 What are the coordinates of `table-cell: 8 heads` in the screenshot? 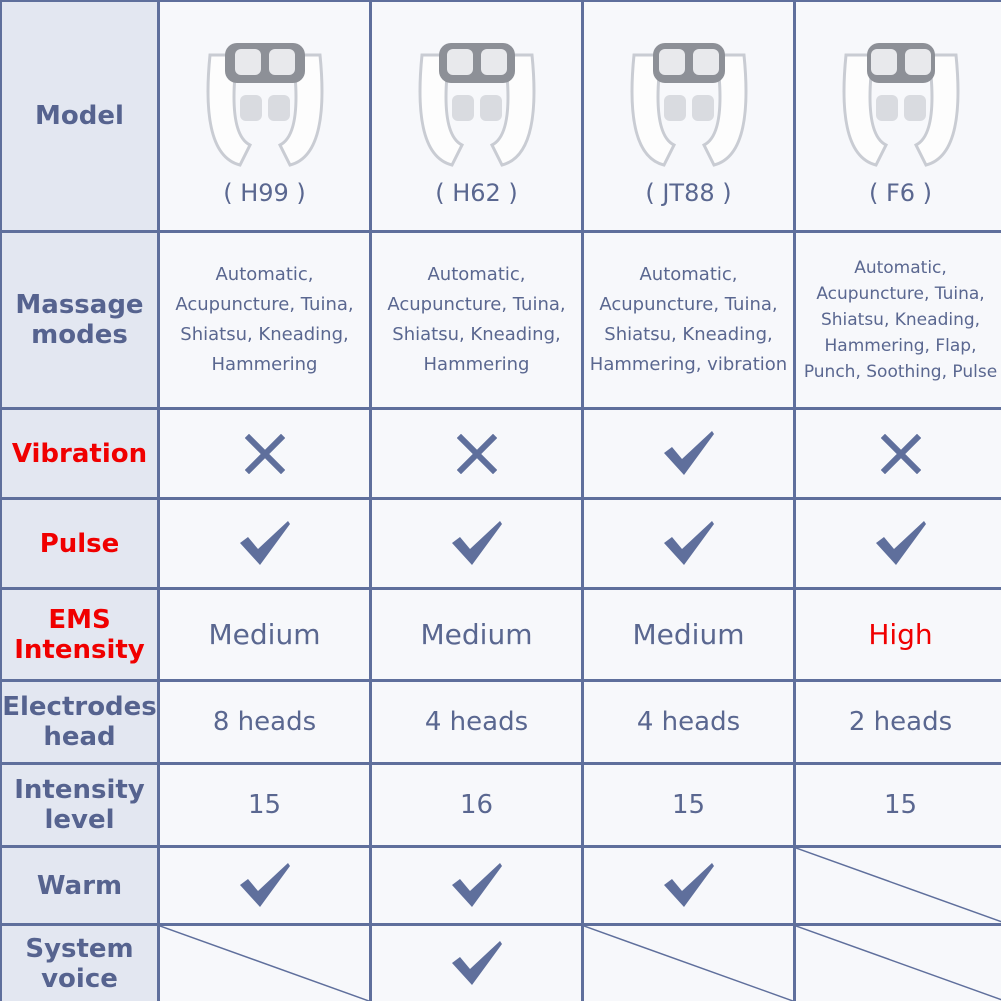 It's located at (264, 722).